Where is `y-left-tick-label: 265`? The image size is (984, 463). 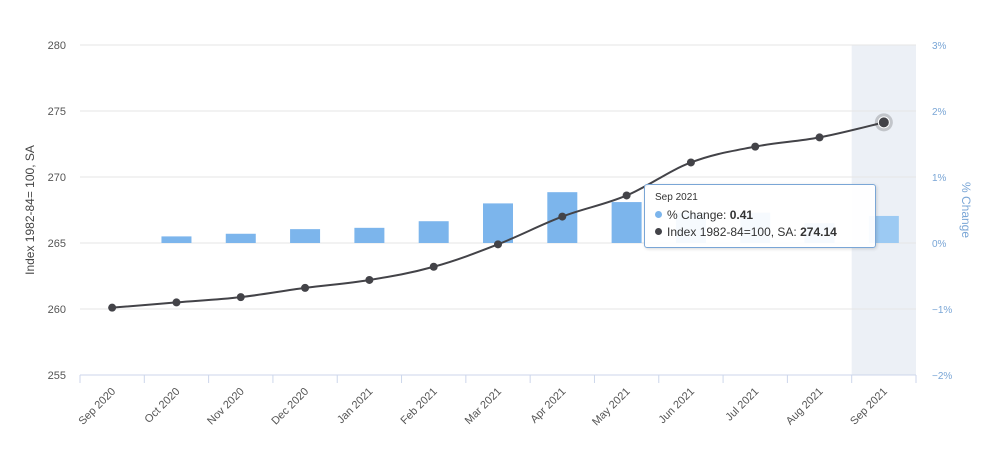
y-left-tick-label: 265 is located at coordinates (57, 244).